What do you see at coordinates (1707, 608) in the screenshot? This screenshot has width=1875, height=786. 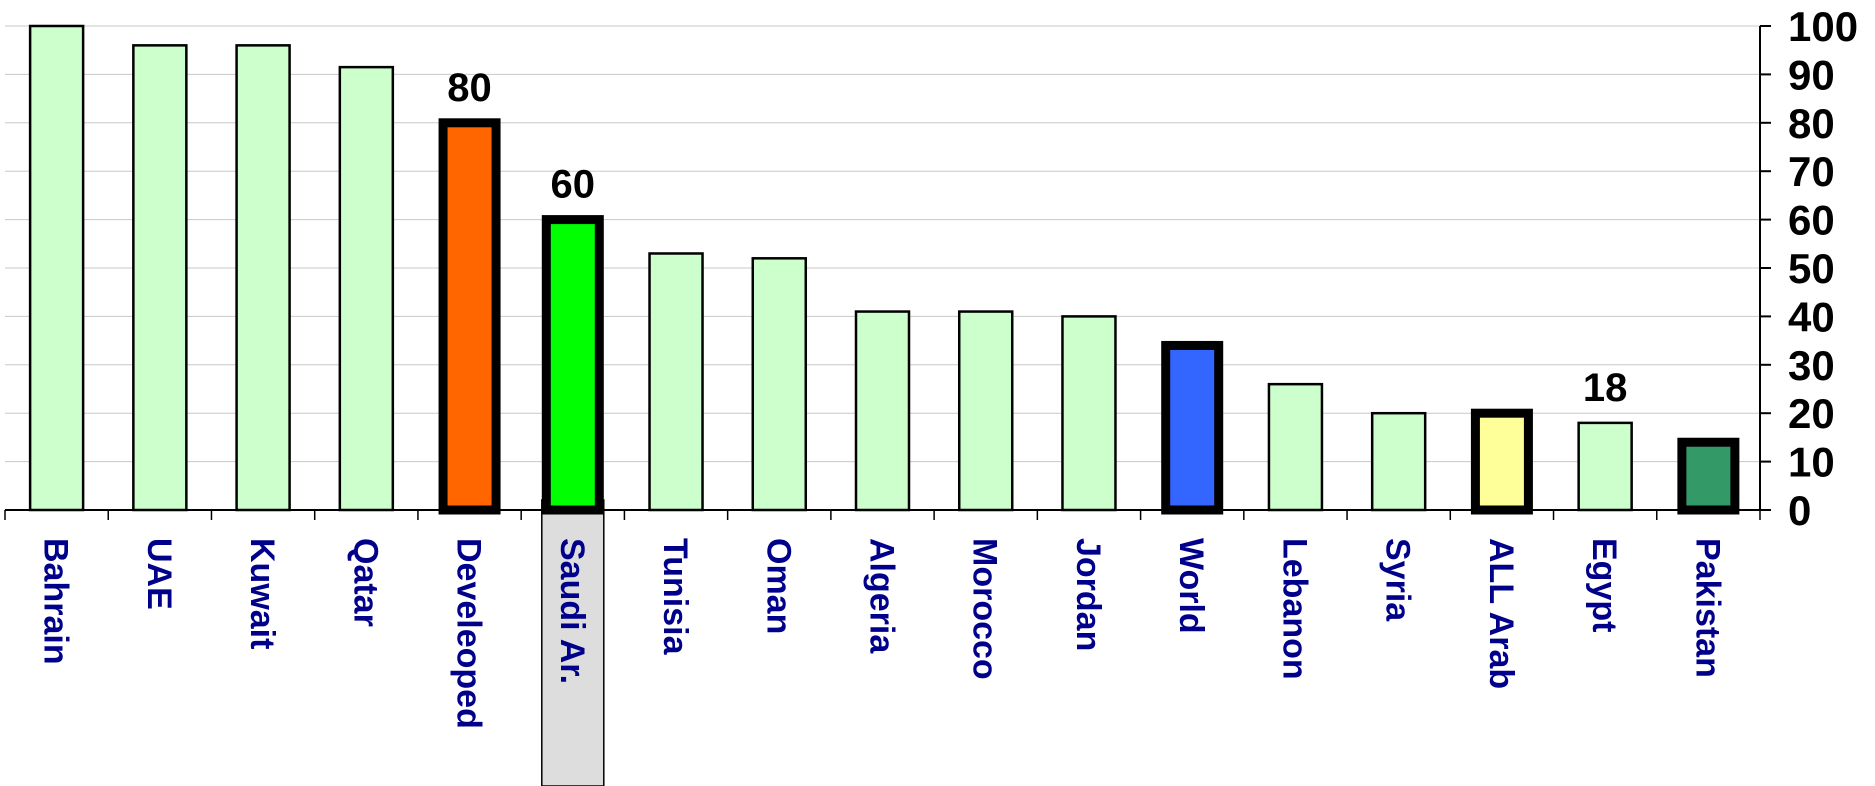 I see `category-label: Pakistan` at bounding box center [1707, 608].